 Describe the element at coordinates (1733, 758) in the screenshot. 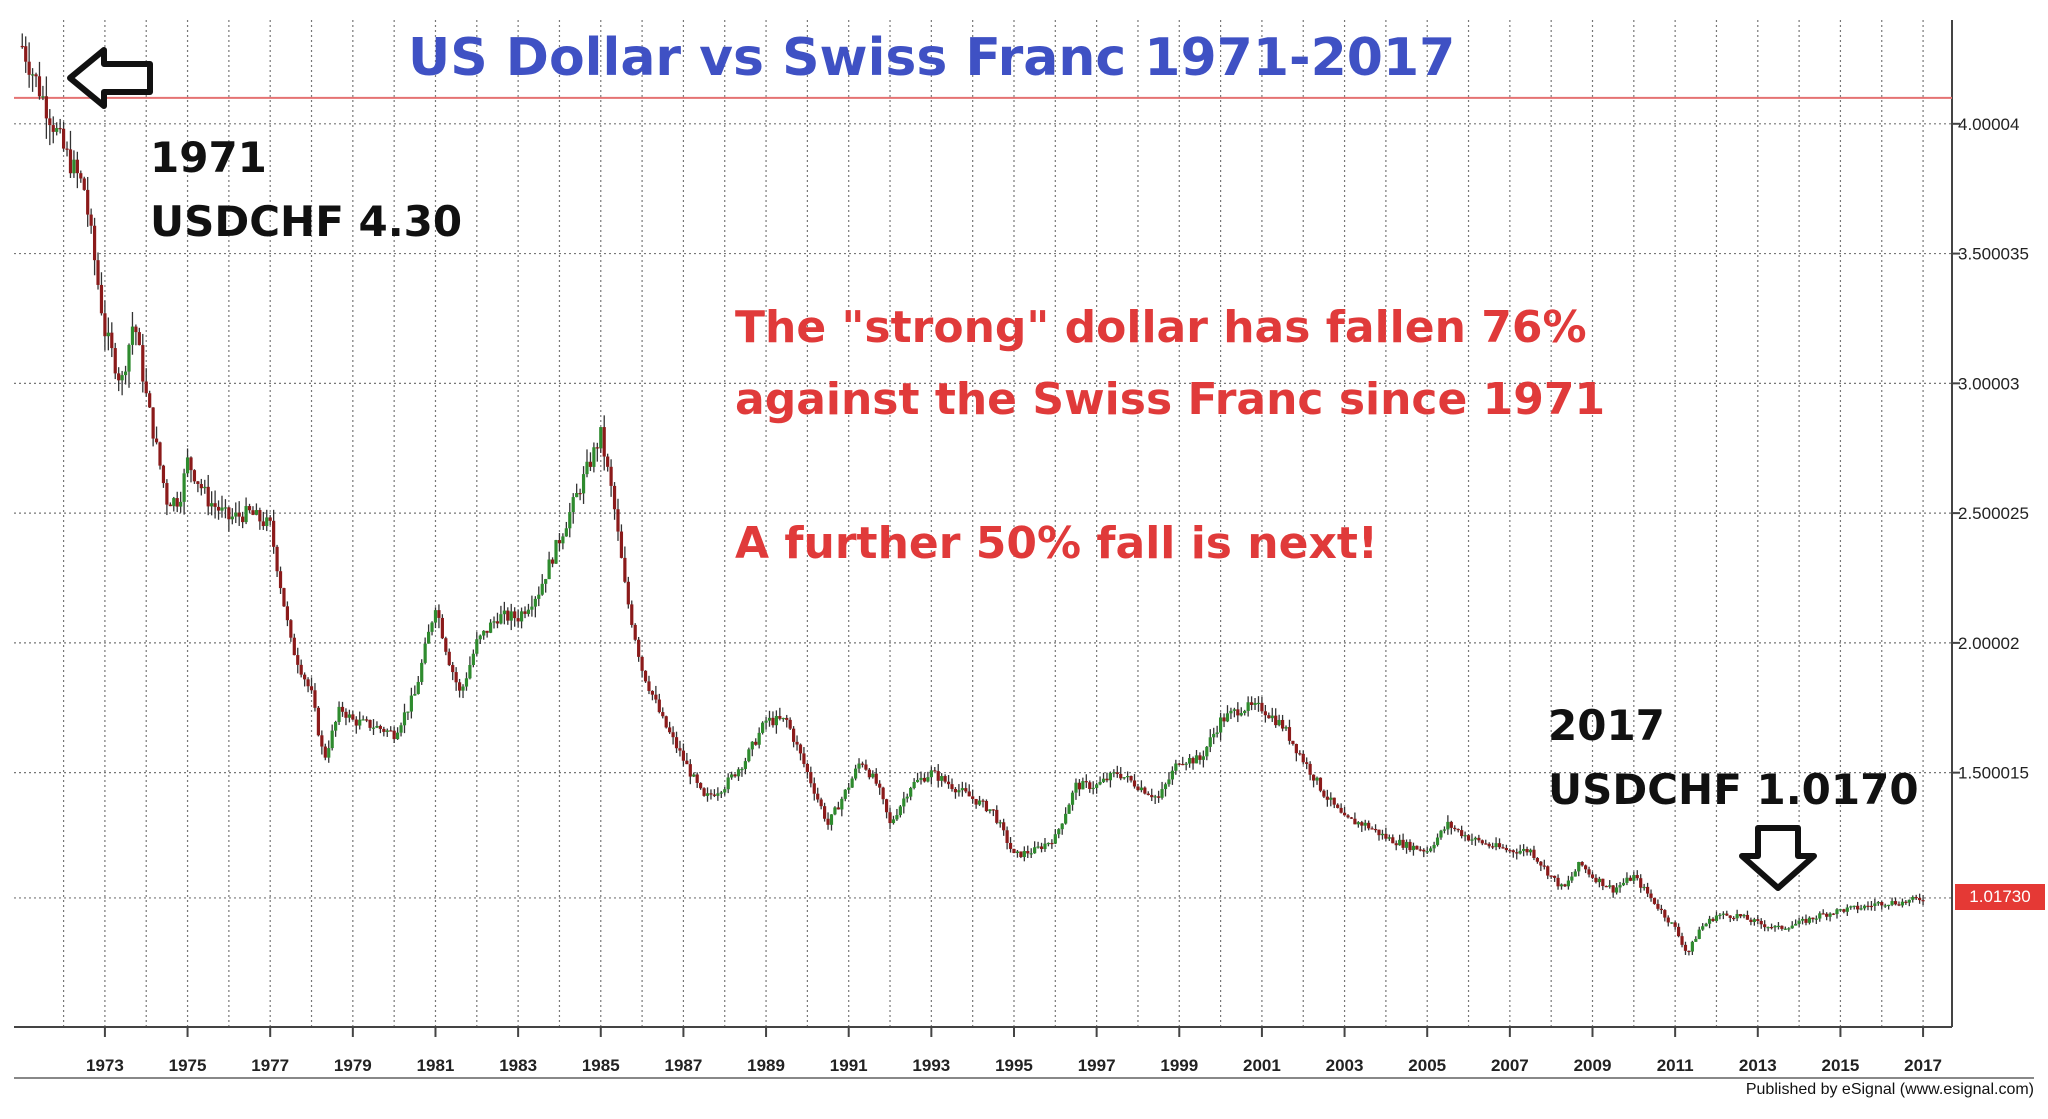

I see `end-annotation: 2017 USDCHF 1.0170` at that location.